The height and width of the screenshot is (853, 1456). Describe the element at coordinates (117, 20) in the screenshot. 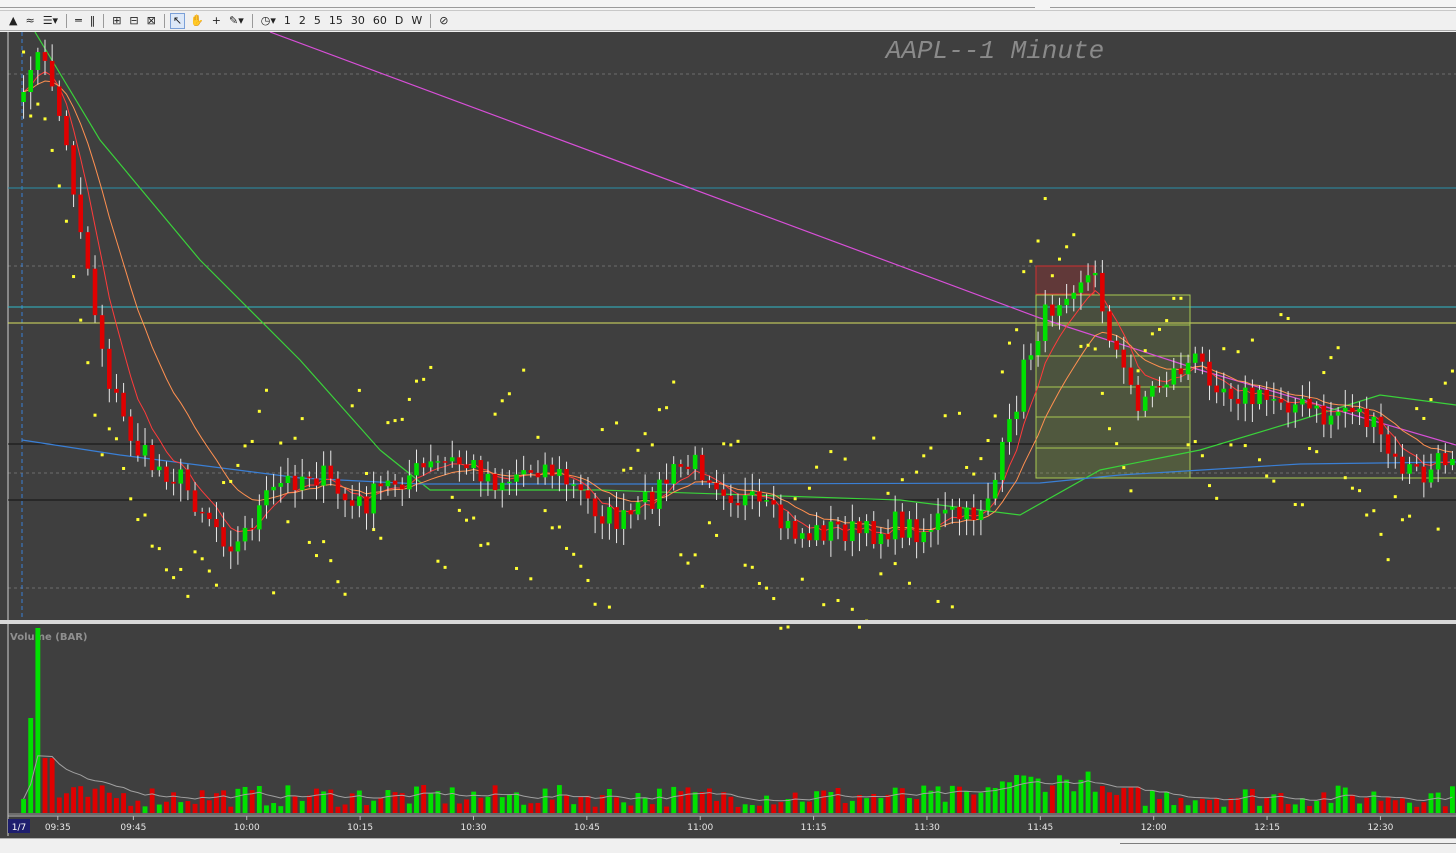

I see `zoom-in-icon: ⊞` at that location.